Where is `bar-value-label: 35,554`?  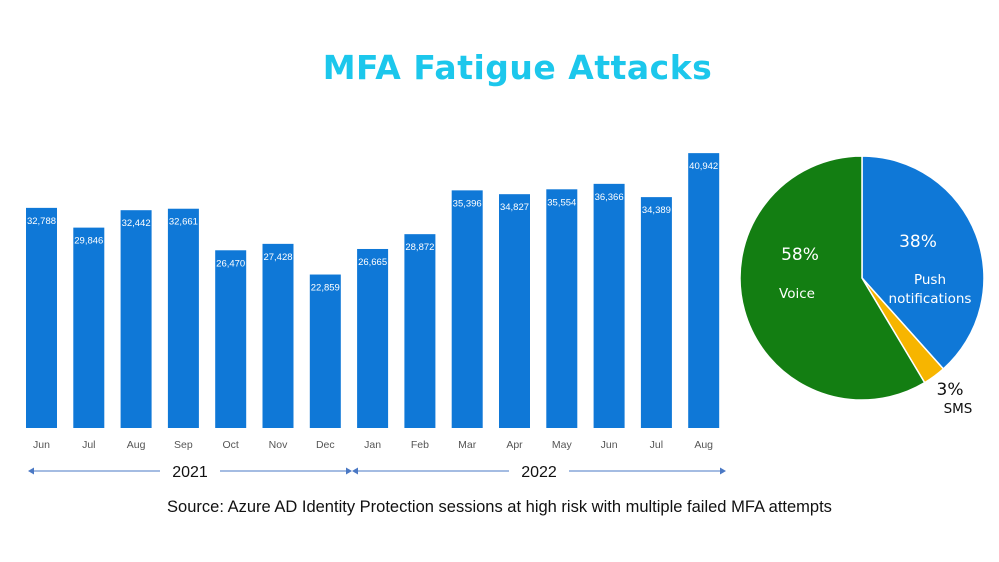 bar-value-label: 35,554 is located at coordinates (561, 202).